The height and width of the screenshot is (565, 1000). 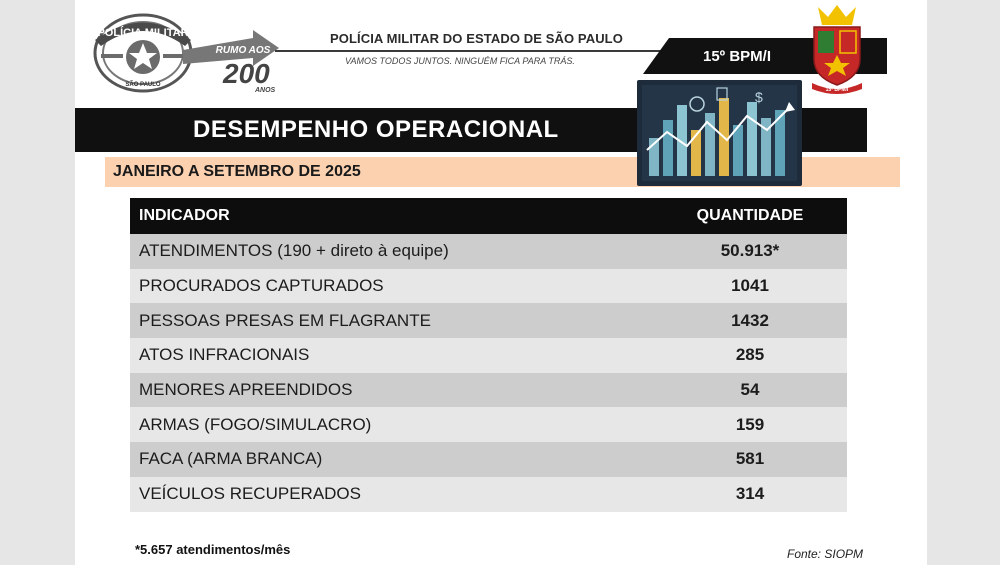 I want to click on svg-text: POLÍCIA MILITAR, so click(x=142, y=32).